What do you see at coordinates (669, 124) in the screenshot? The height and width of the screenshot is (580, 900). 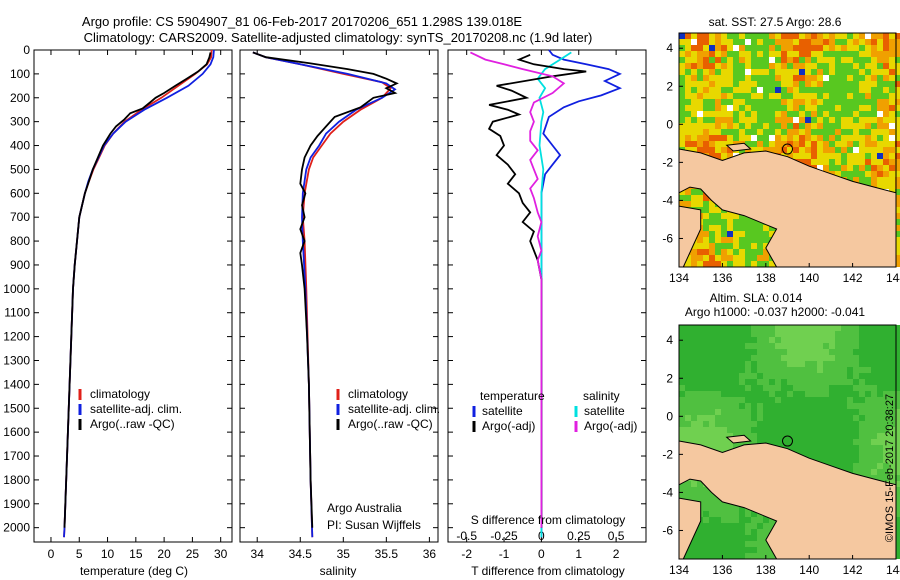 I see `map-ytick-label: 0` at bounding box center [669, 124].